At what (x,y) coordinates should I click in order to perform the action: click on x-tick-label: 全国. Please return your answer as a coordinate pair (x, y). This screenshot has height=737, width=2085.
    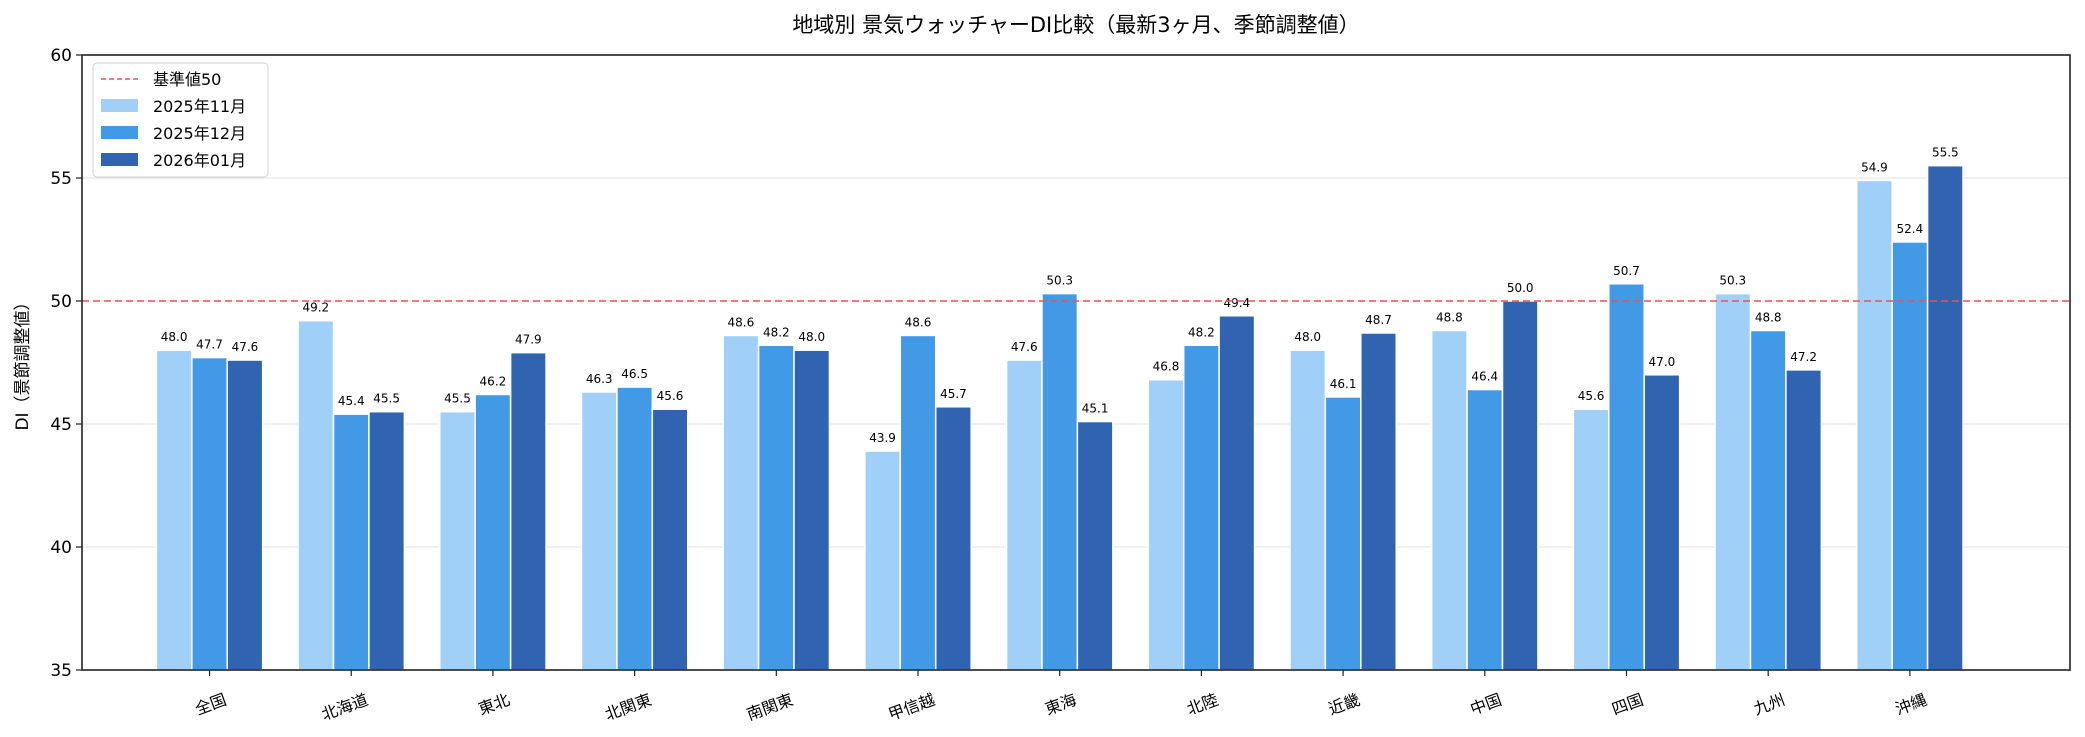
    Looking at the image, I should click on (210, 704).